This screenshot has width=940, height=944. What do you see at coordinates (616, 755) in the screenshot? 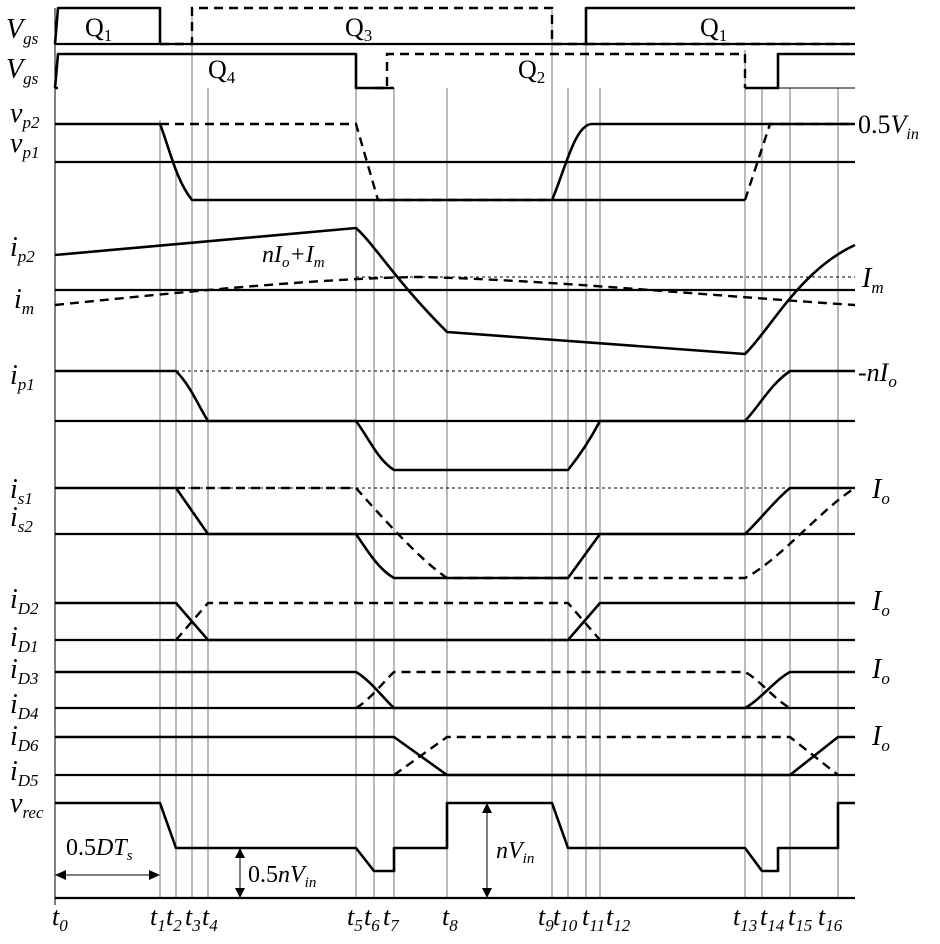
I see `wave-id5` at bounding box center [616, 755].